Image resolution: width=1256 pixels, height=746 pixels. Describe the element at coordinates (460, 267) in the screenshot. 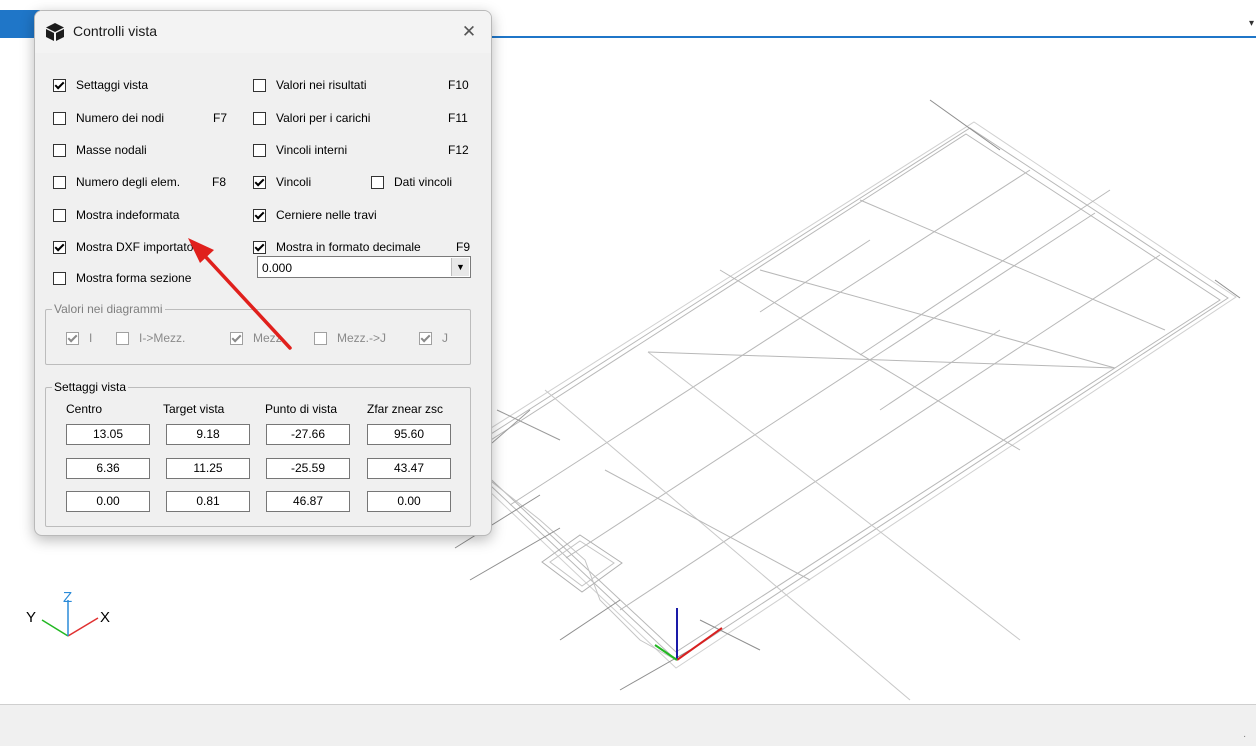

I see `chevron-down-icon: ▼` at that location.